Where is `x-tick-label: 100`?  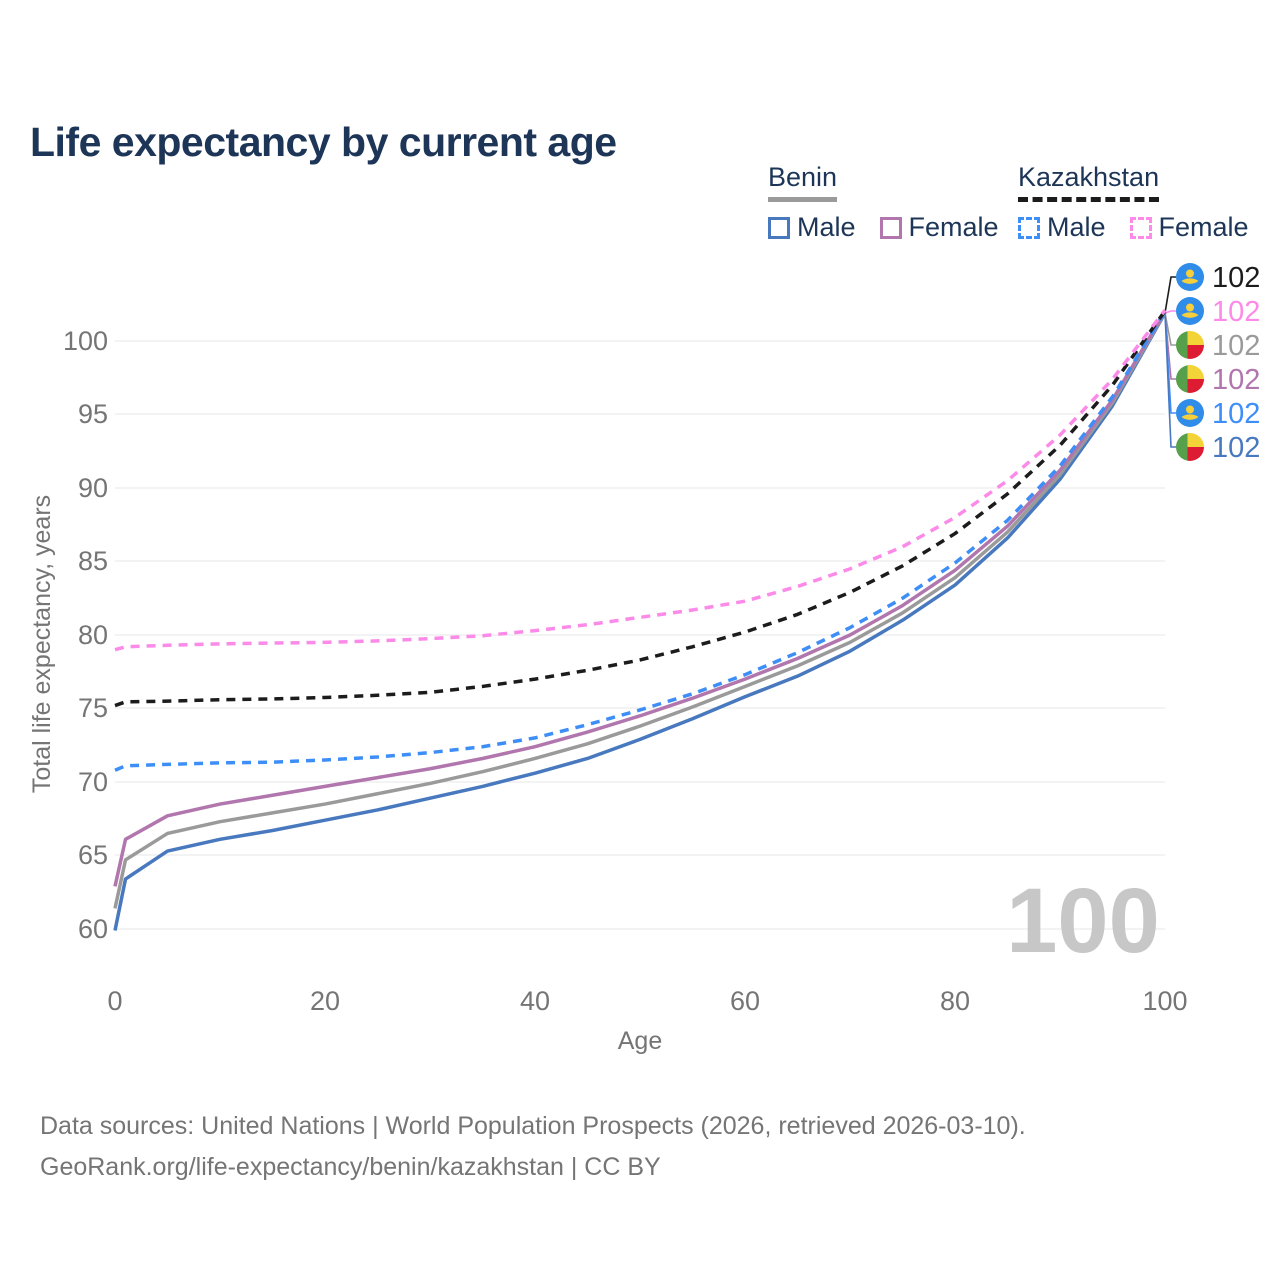 x-tick-label: 100 is located at coordinates (1164, 1001).